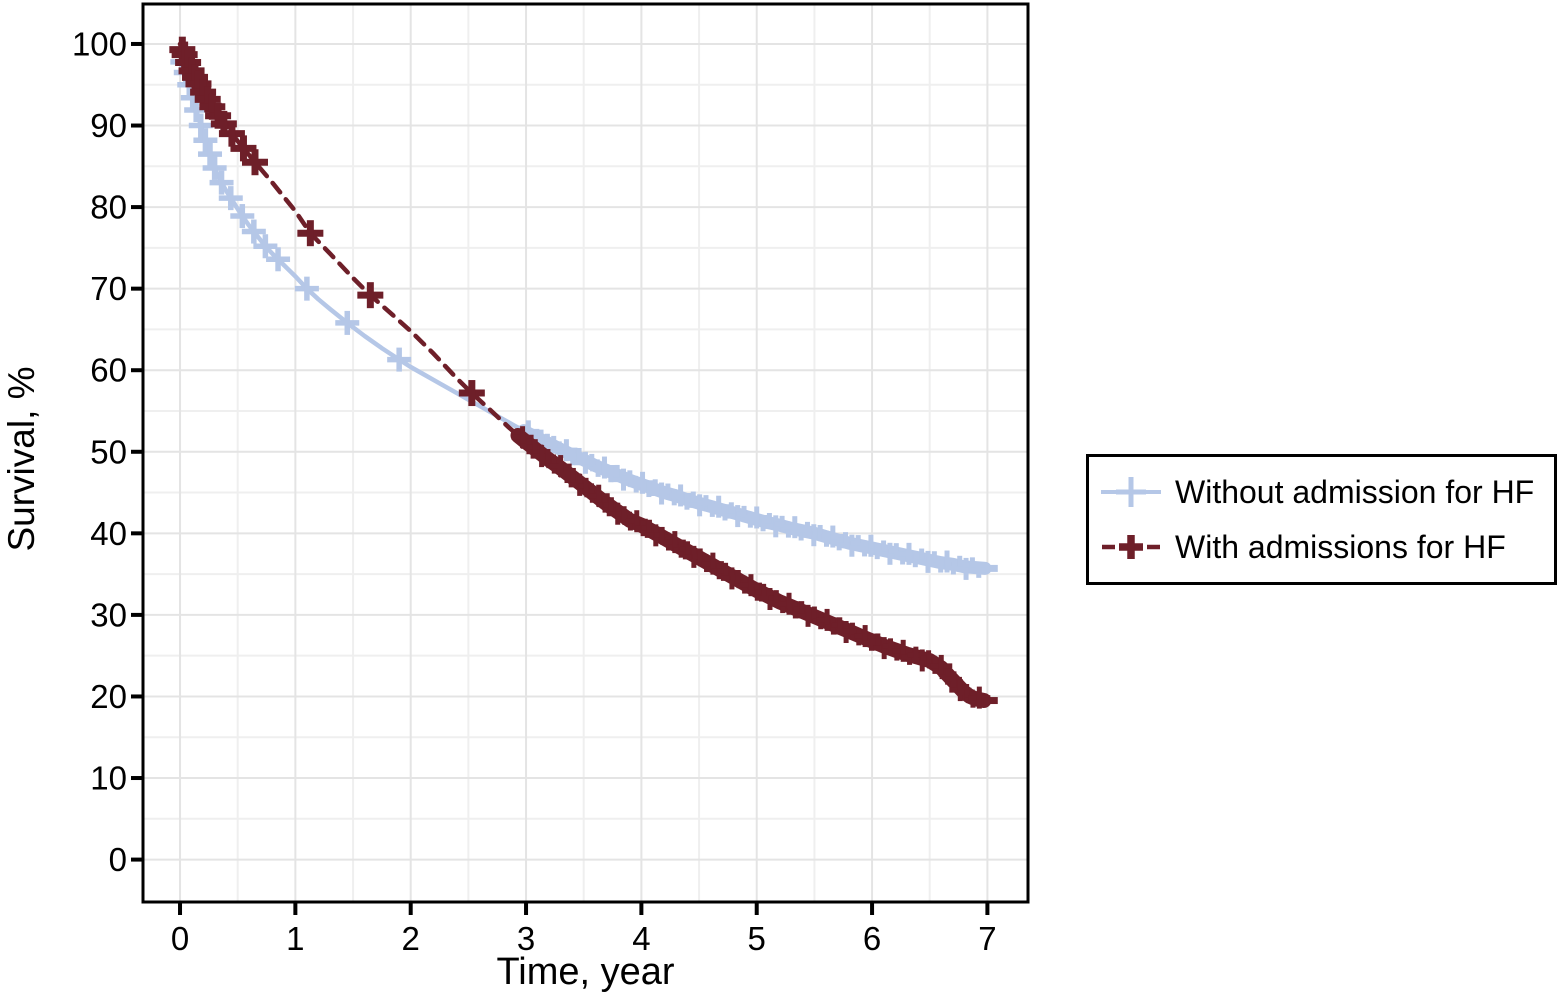  What do you see at coordinates (526, 938) in the screenshot?
I see `svg-text: 3` at bounding box center [526, 938].